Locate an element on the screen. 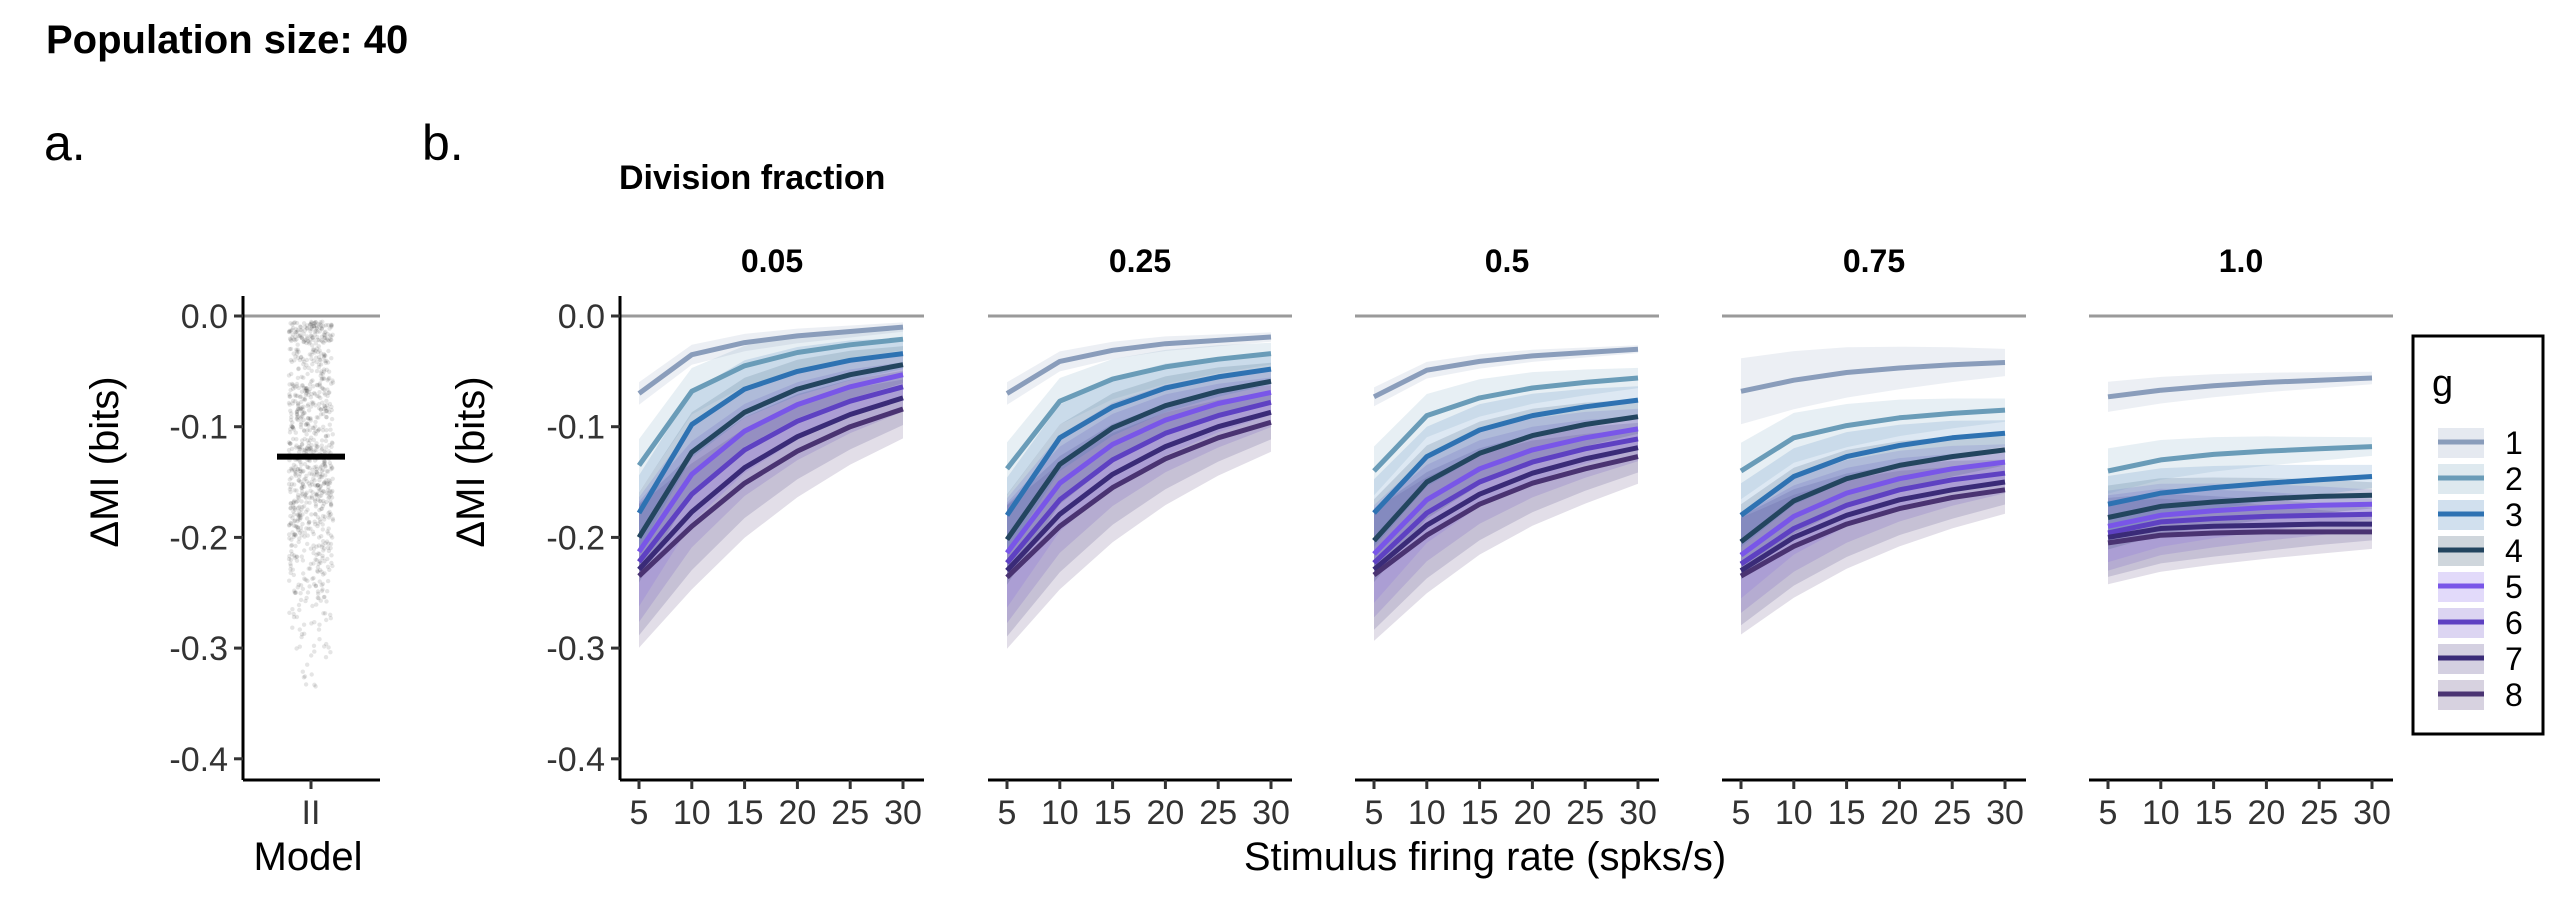 This screenshot has height=924, width=2574. facet-label: 0.05 is located at coordinates (772, 261).